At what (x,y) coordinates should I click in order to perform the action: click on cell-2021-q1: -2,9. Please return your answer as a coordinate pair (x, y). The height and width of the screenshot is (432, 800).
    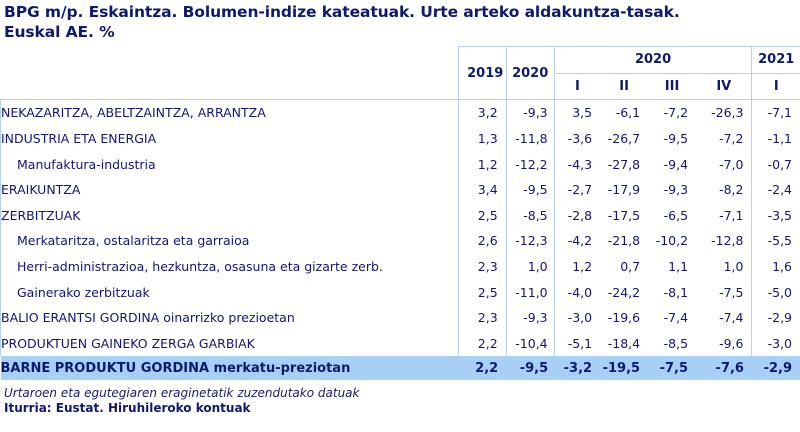
    Looking at the image, I should click on (775, 317).